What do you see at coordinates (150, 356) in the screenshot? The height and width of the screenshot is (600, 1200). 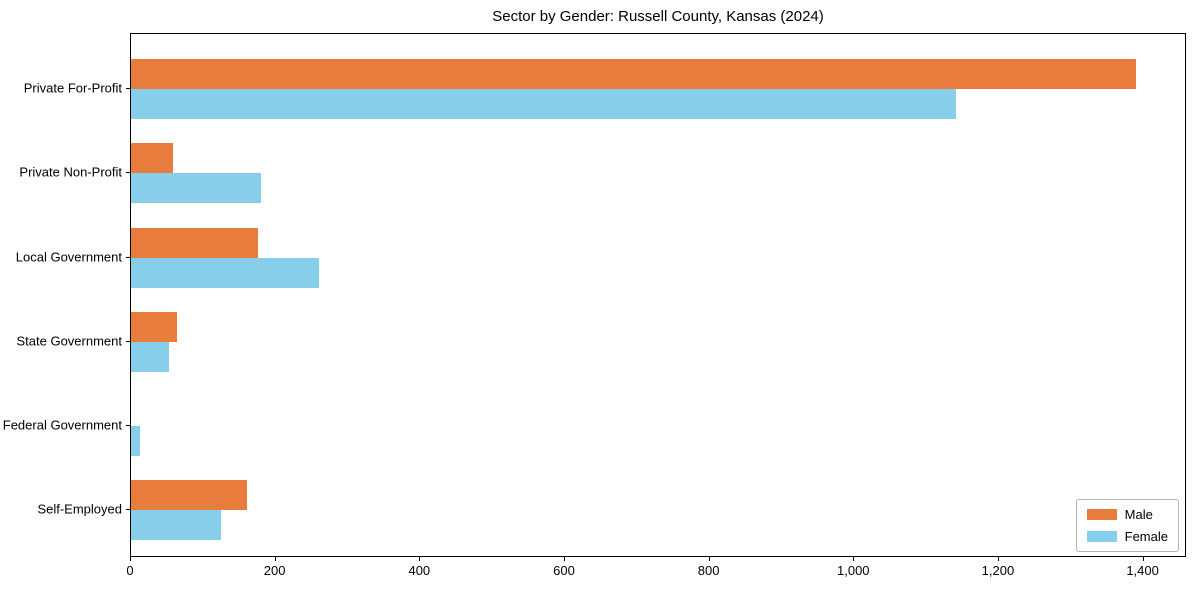 I see `bar-female-state-government` at bounding box center [150, 356].